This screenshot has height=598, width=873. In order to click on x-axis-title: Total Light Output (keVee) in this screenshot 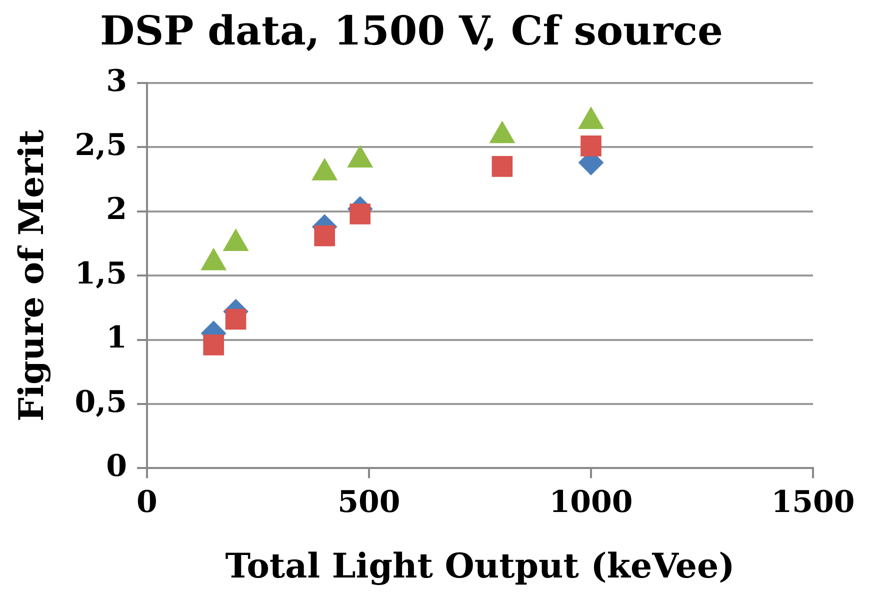, I will do `click(480, 566)`.